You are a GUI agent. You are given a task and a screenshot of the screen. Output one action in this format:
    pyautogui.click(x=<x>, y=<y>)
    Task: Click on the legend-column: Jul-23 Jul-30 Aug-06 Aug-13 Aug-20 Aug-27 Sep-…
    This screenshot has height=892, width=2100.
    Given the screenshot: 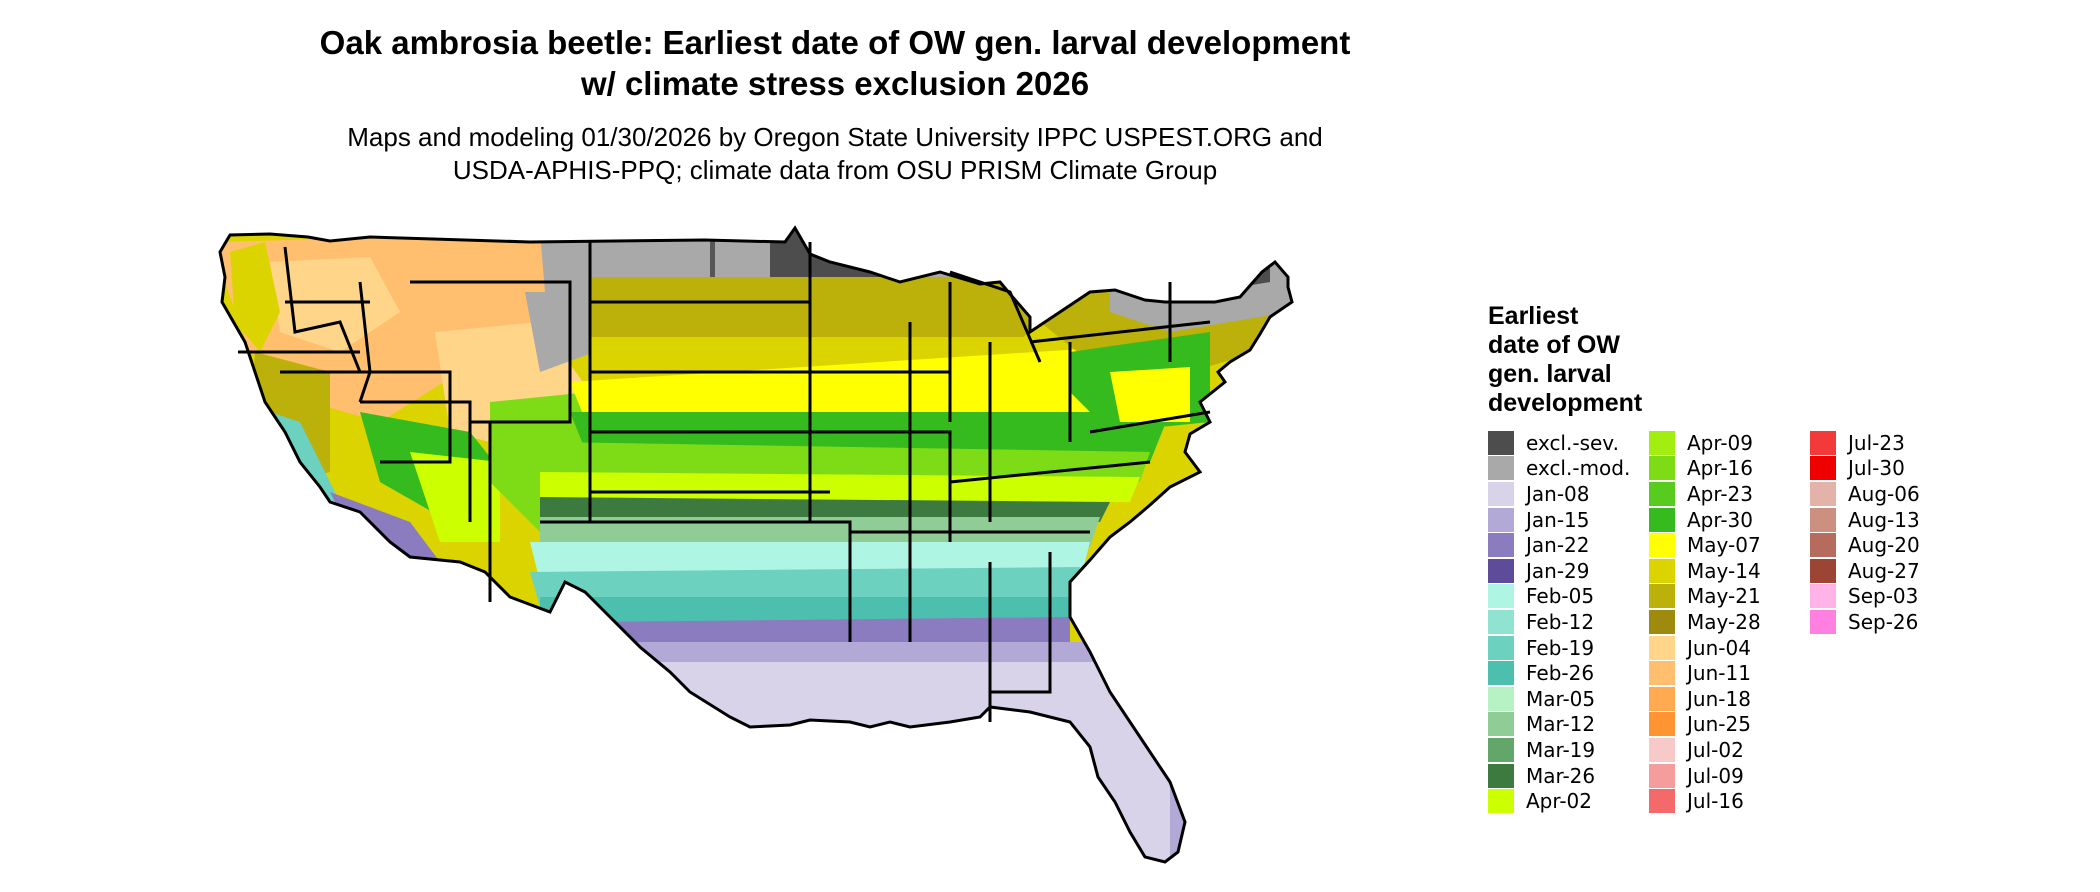 What is the action you would take?
    pyautogui.click(x=1890, y=622)
    